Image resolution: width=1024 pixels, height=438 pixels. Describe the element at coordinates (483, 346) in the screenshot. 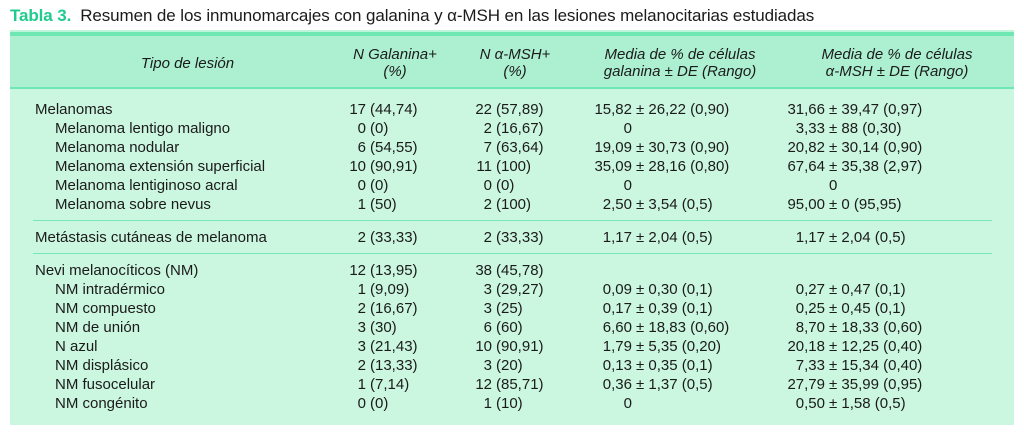

I see `cell-msh-n: 10` at that location.